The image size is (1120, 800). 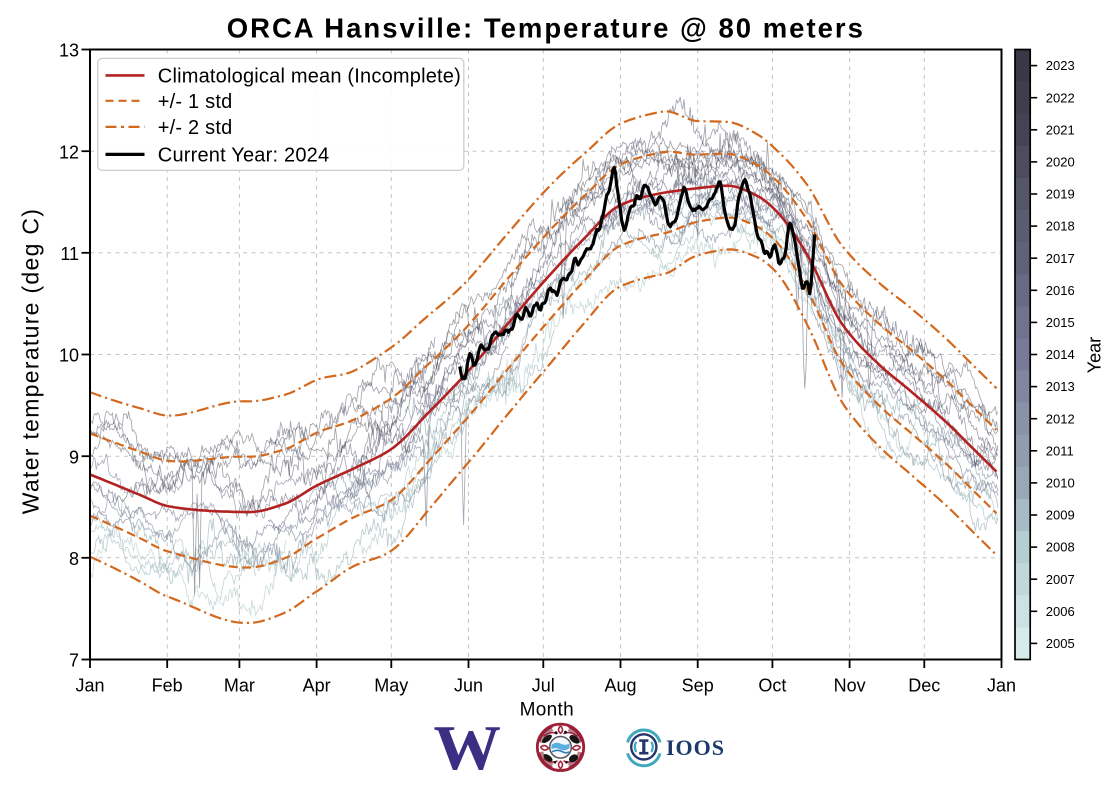 What do you see at coordinates (1095, 355) in the screenshot?
I see `svg-text: Year` at bounding box center [1095, 355].